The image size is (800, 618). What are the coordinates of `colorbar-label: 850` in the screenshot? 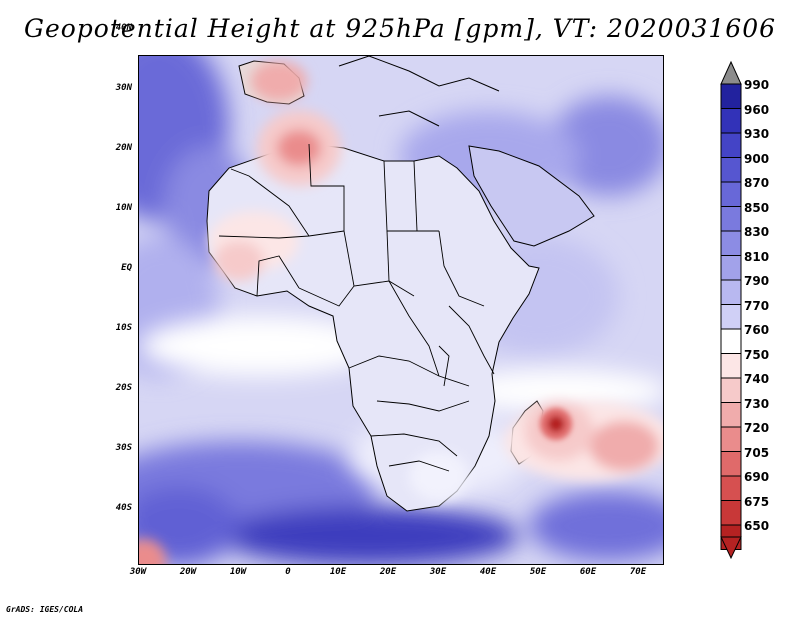 It's located at (757, 207).